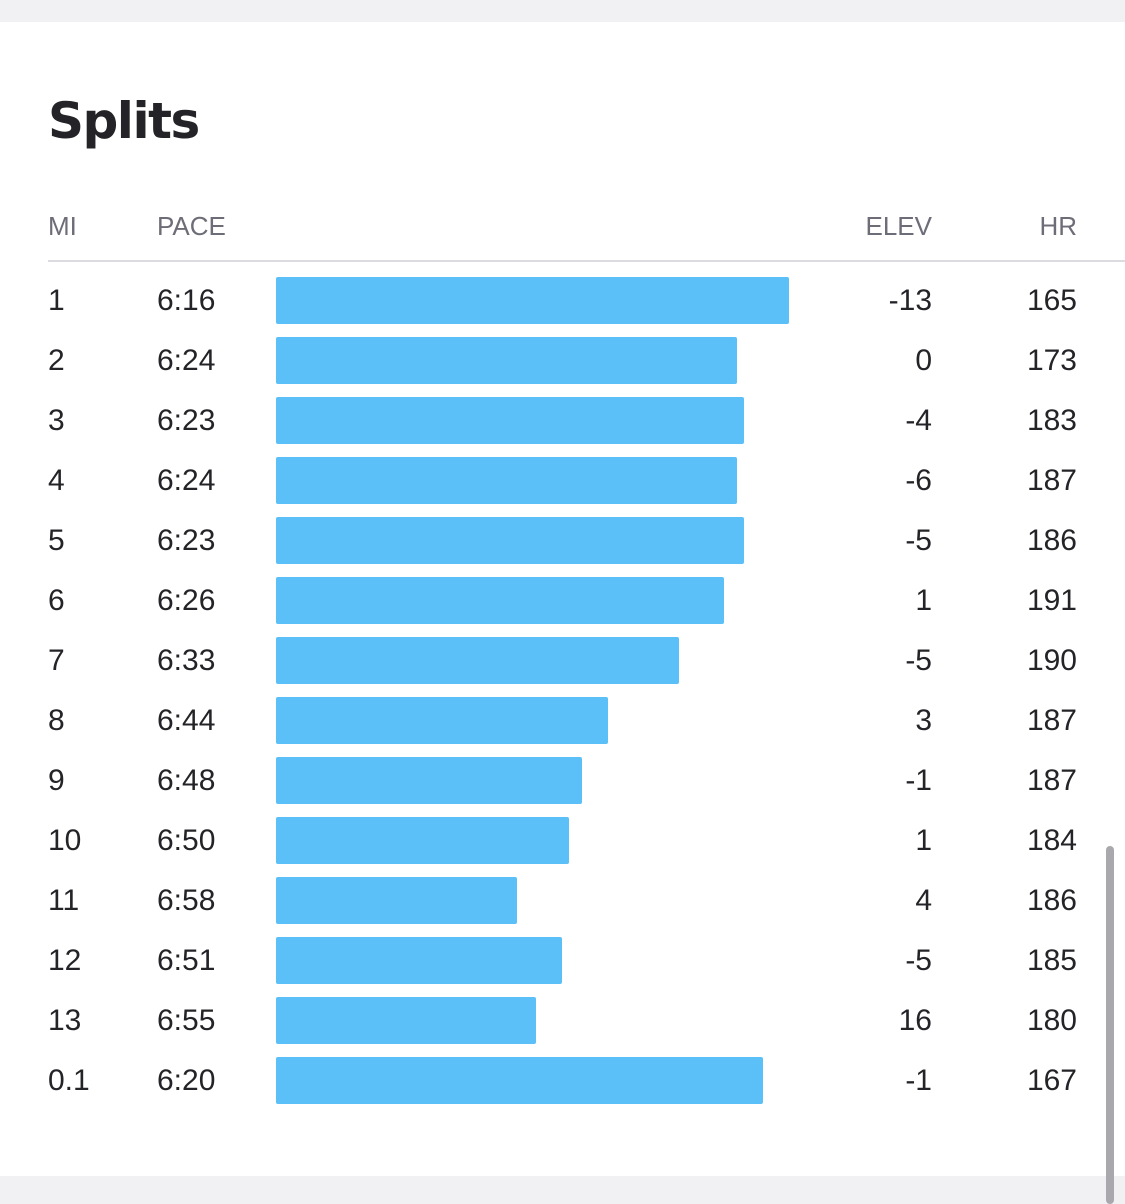 The image size is (1125, 1204). What do you see at coordinates (1110, 1025) in the screenshot?
I see `vertical-scrollbar` at bounding box center [1110, 1025].